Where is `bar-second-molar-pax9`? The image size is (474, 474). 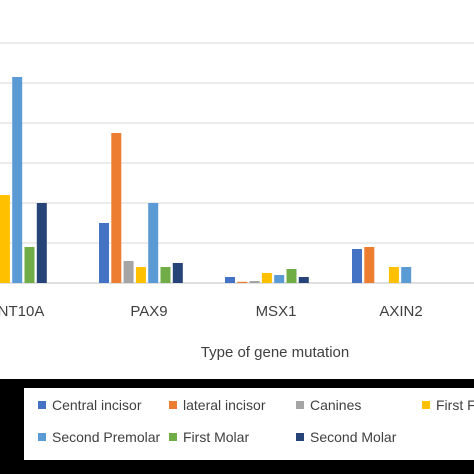
bar-second-molar-pax9 is located at coordinates (177, 273).